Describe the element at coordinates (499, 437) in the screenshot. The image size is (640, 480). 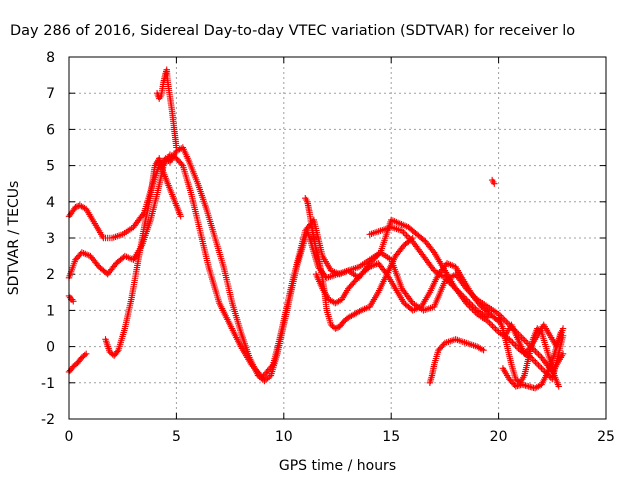
I see `x-tick-label: 20` at that location.